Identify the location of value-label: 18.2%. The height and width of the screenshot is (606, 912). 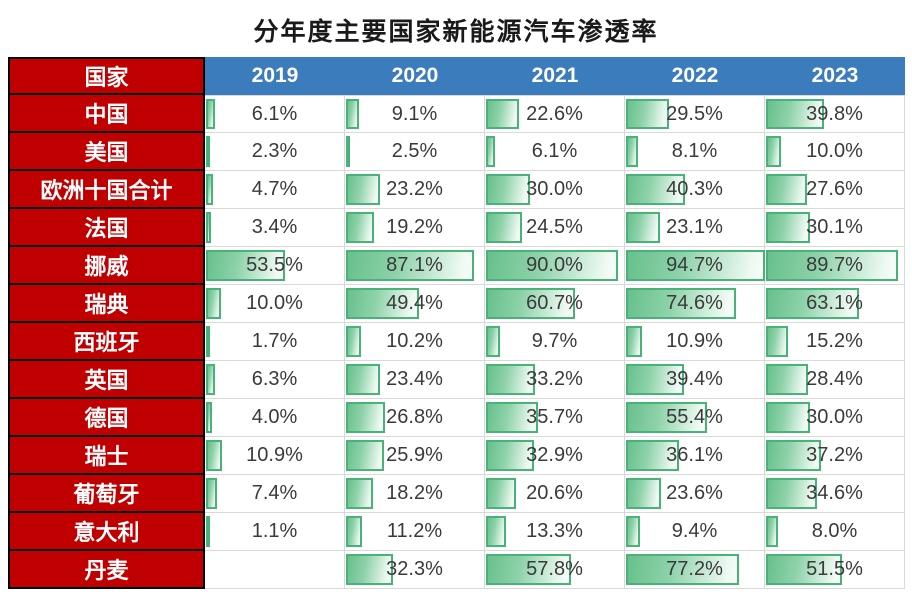
(414, 493).